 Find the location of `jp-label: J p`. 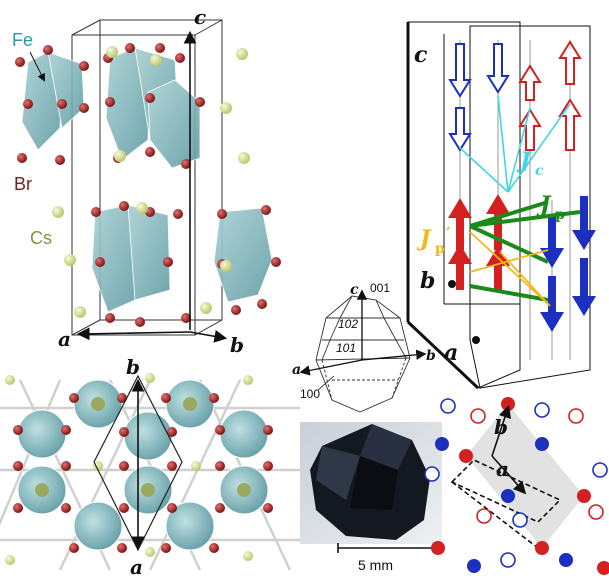

jp-label: J p is located at coordinates (550, 207).